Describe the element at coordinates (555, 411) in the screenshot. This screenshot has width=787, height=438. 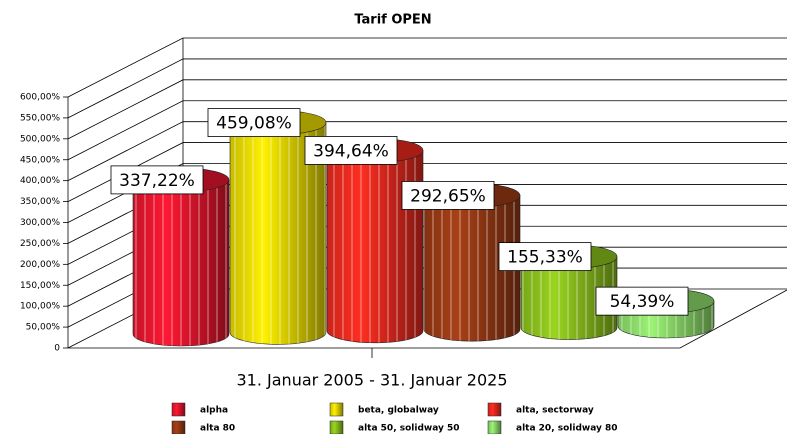
I see `legend-label: alta, sectorway` at that location.